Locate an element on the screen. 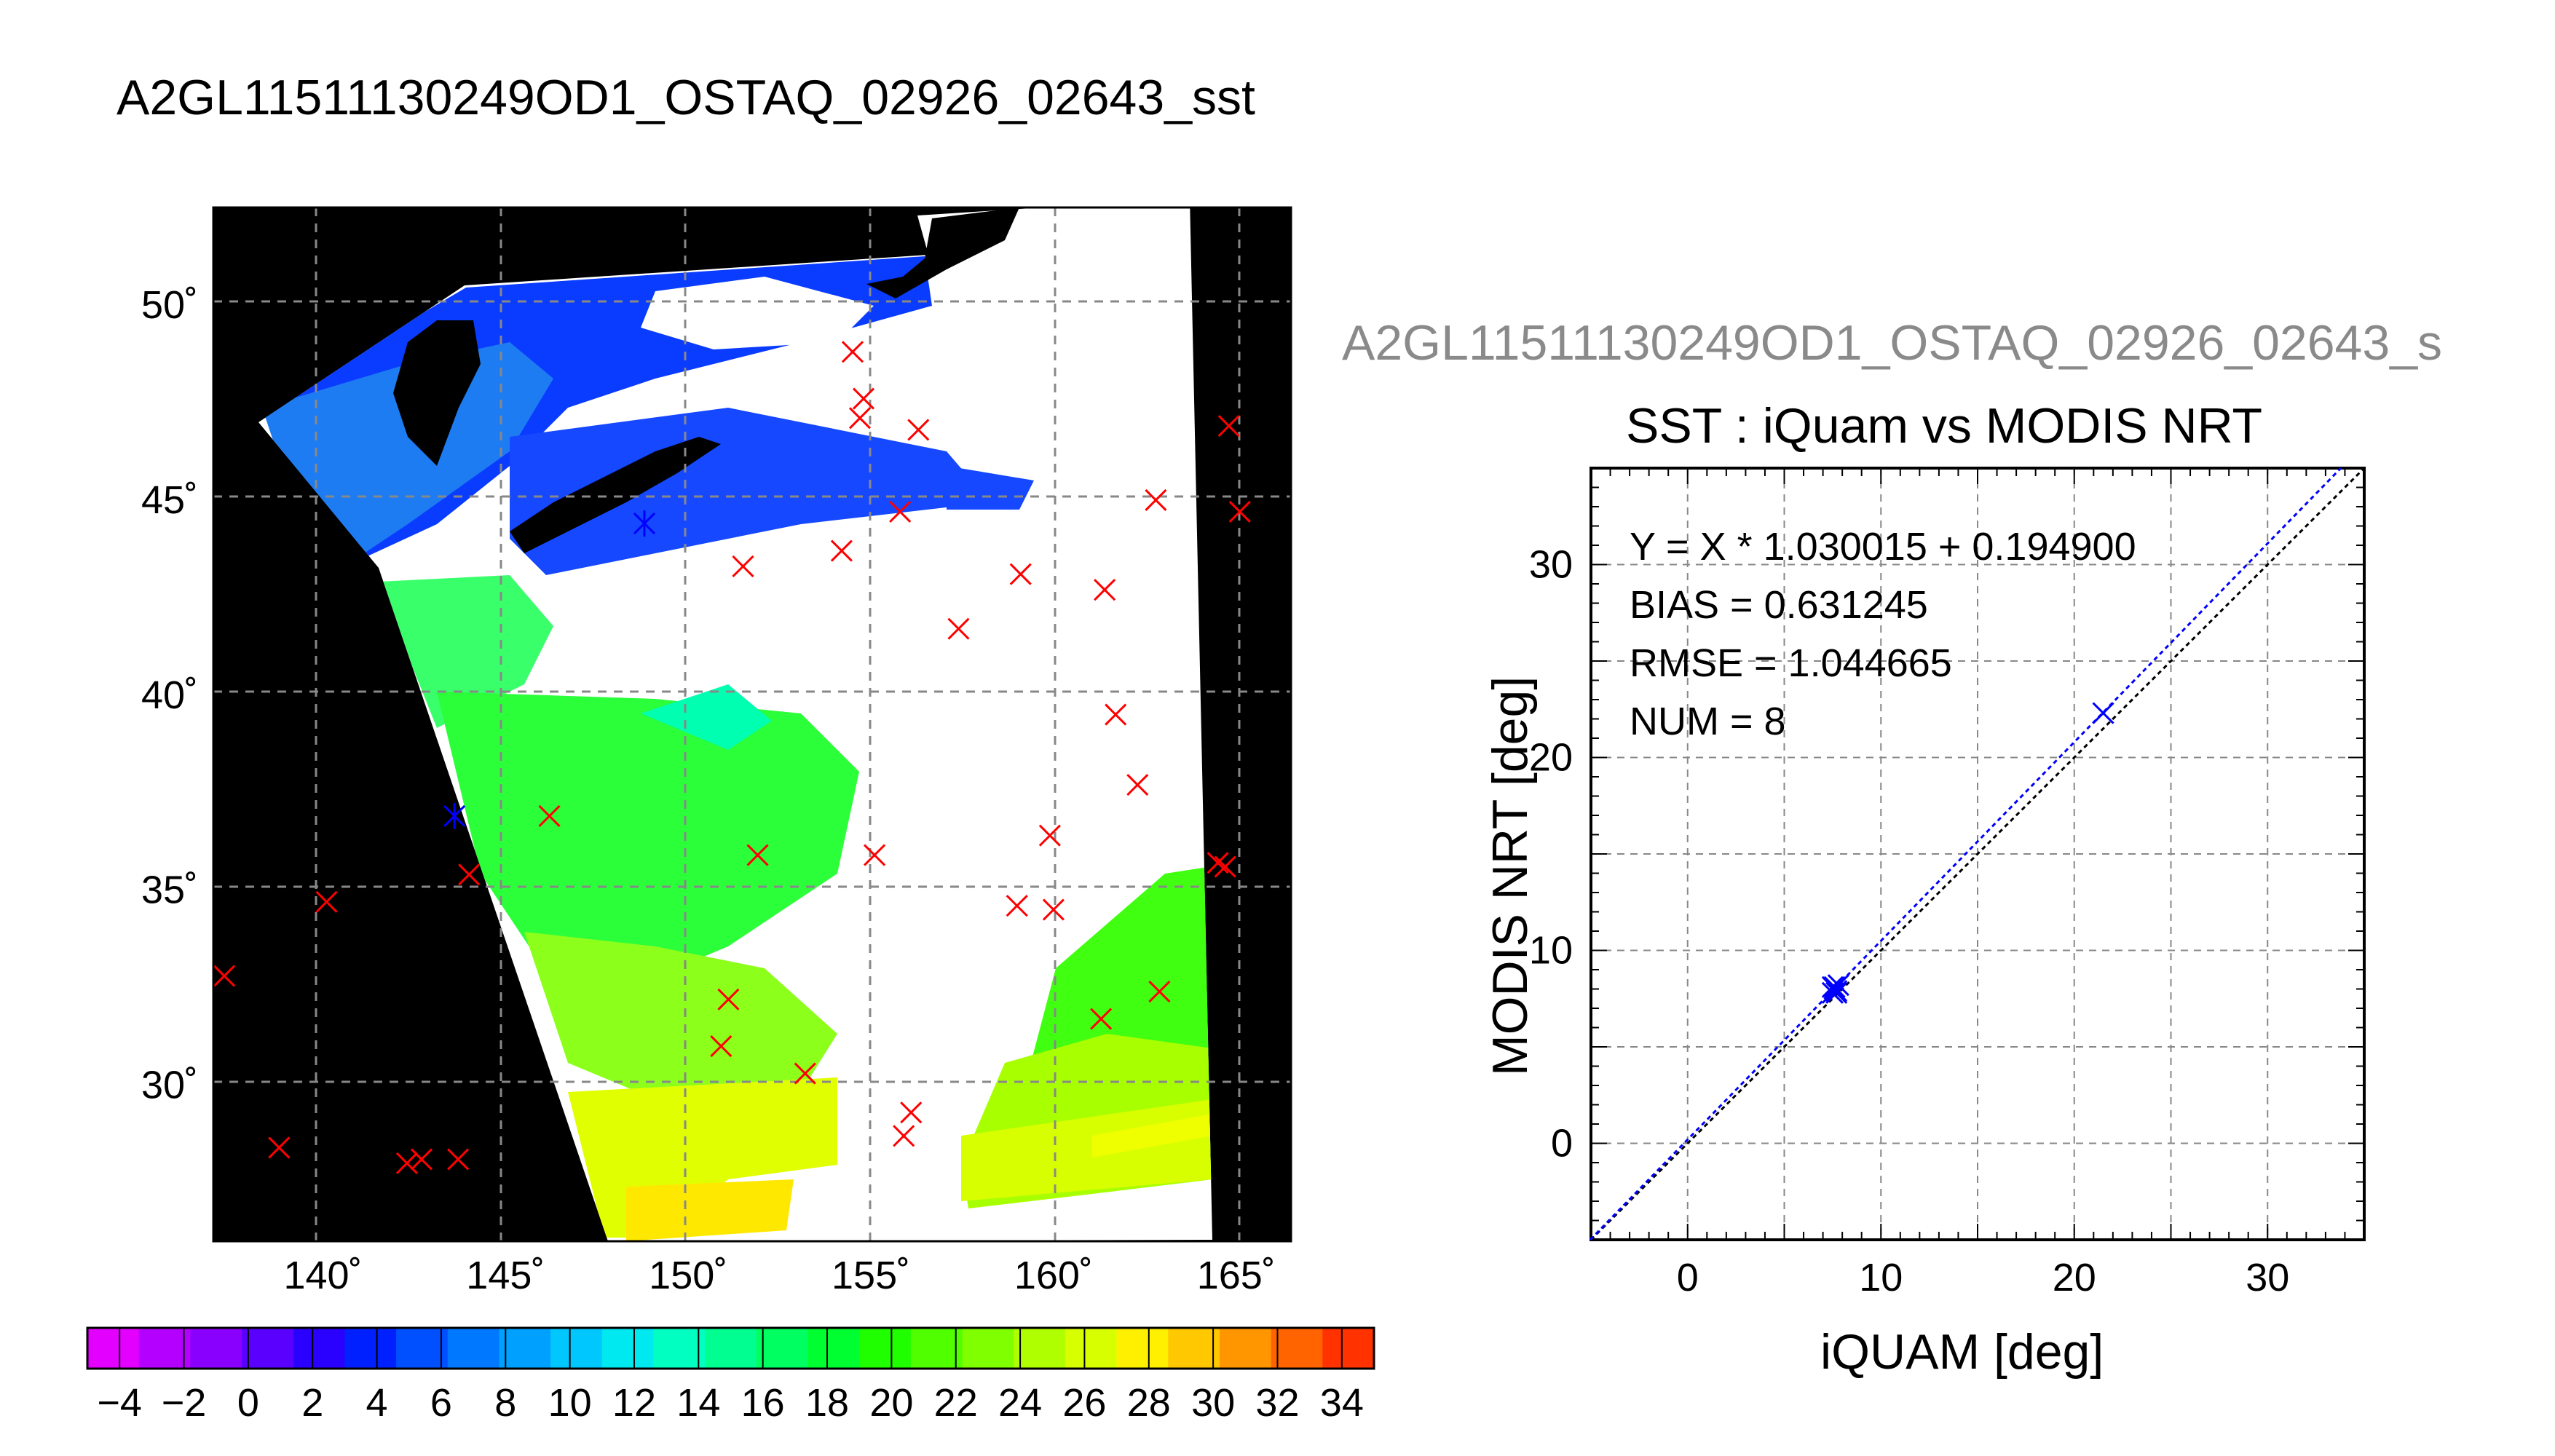  scatter-x-tick-label: 30 is located at coordinates (2267, 1277).